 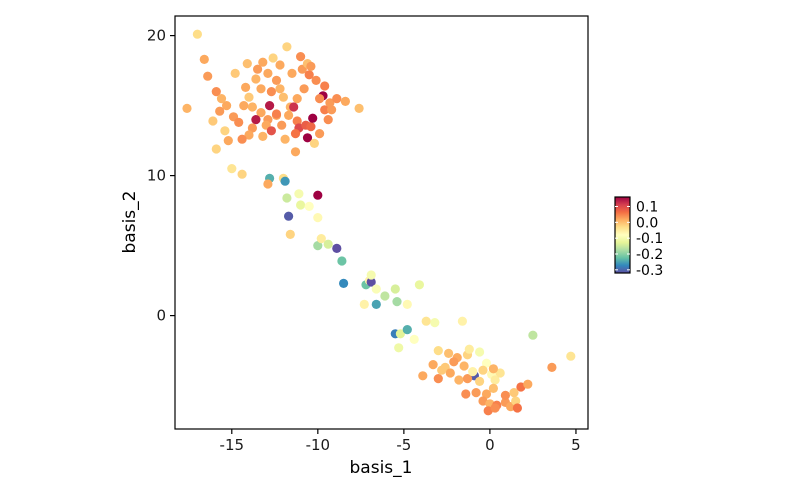 What do you see at coordinates (649, 255) in the screenshot?
I see `colorbar-tick-label: -0.2` at bounding box center [649, 255].